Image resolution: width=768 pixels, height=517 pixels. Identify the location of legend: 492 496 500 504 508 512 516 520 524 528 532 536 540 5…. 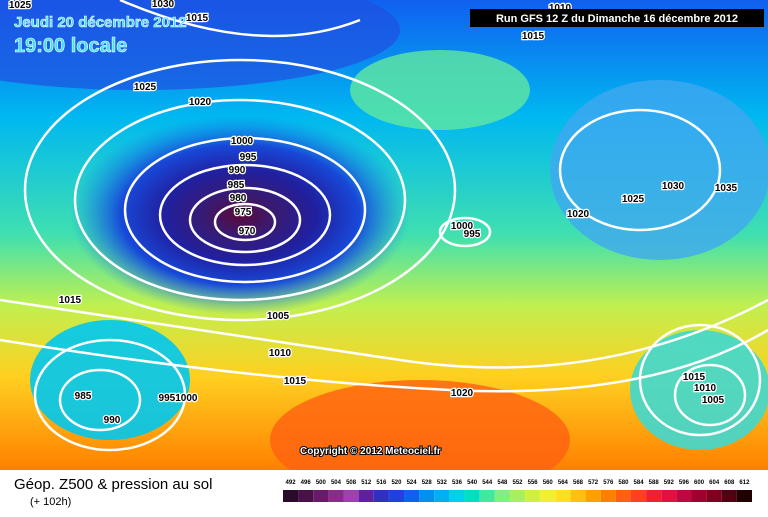
(517, 491).